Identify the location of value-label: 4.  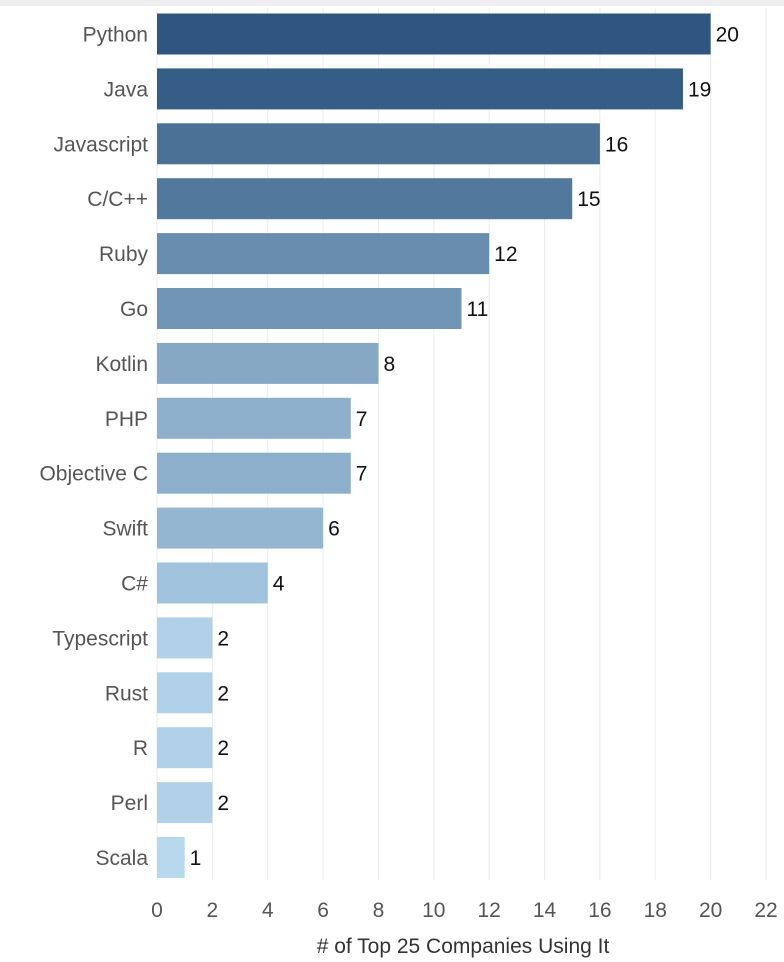
(279, 584).